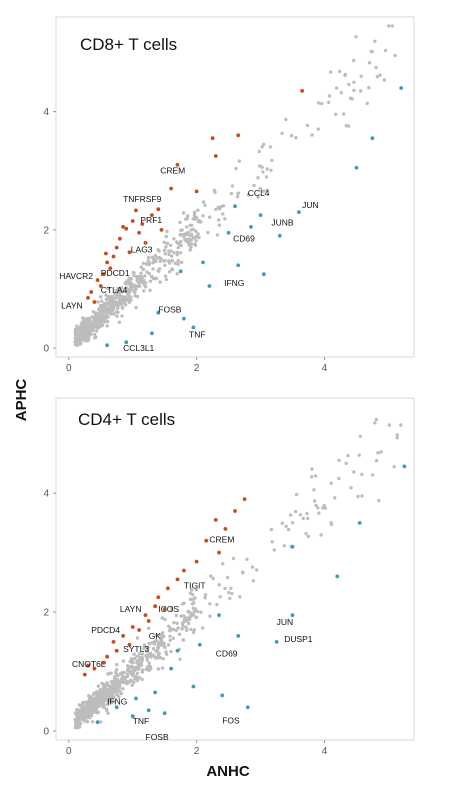 The width and height of the screenshot is (450, 789). What do you see at coordinates (285, 622) in the screenshot?
I see `gene-label: JUN` at bounding box center [285, 622].